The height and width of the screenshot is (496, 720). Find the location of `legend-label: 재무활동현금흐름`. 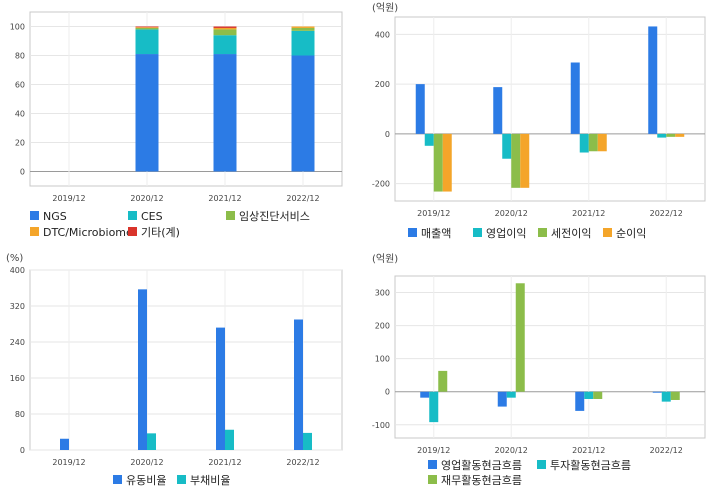

legend-label: 재무활동현금흐름 is located at coordinates (481, 480).